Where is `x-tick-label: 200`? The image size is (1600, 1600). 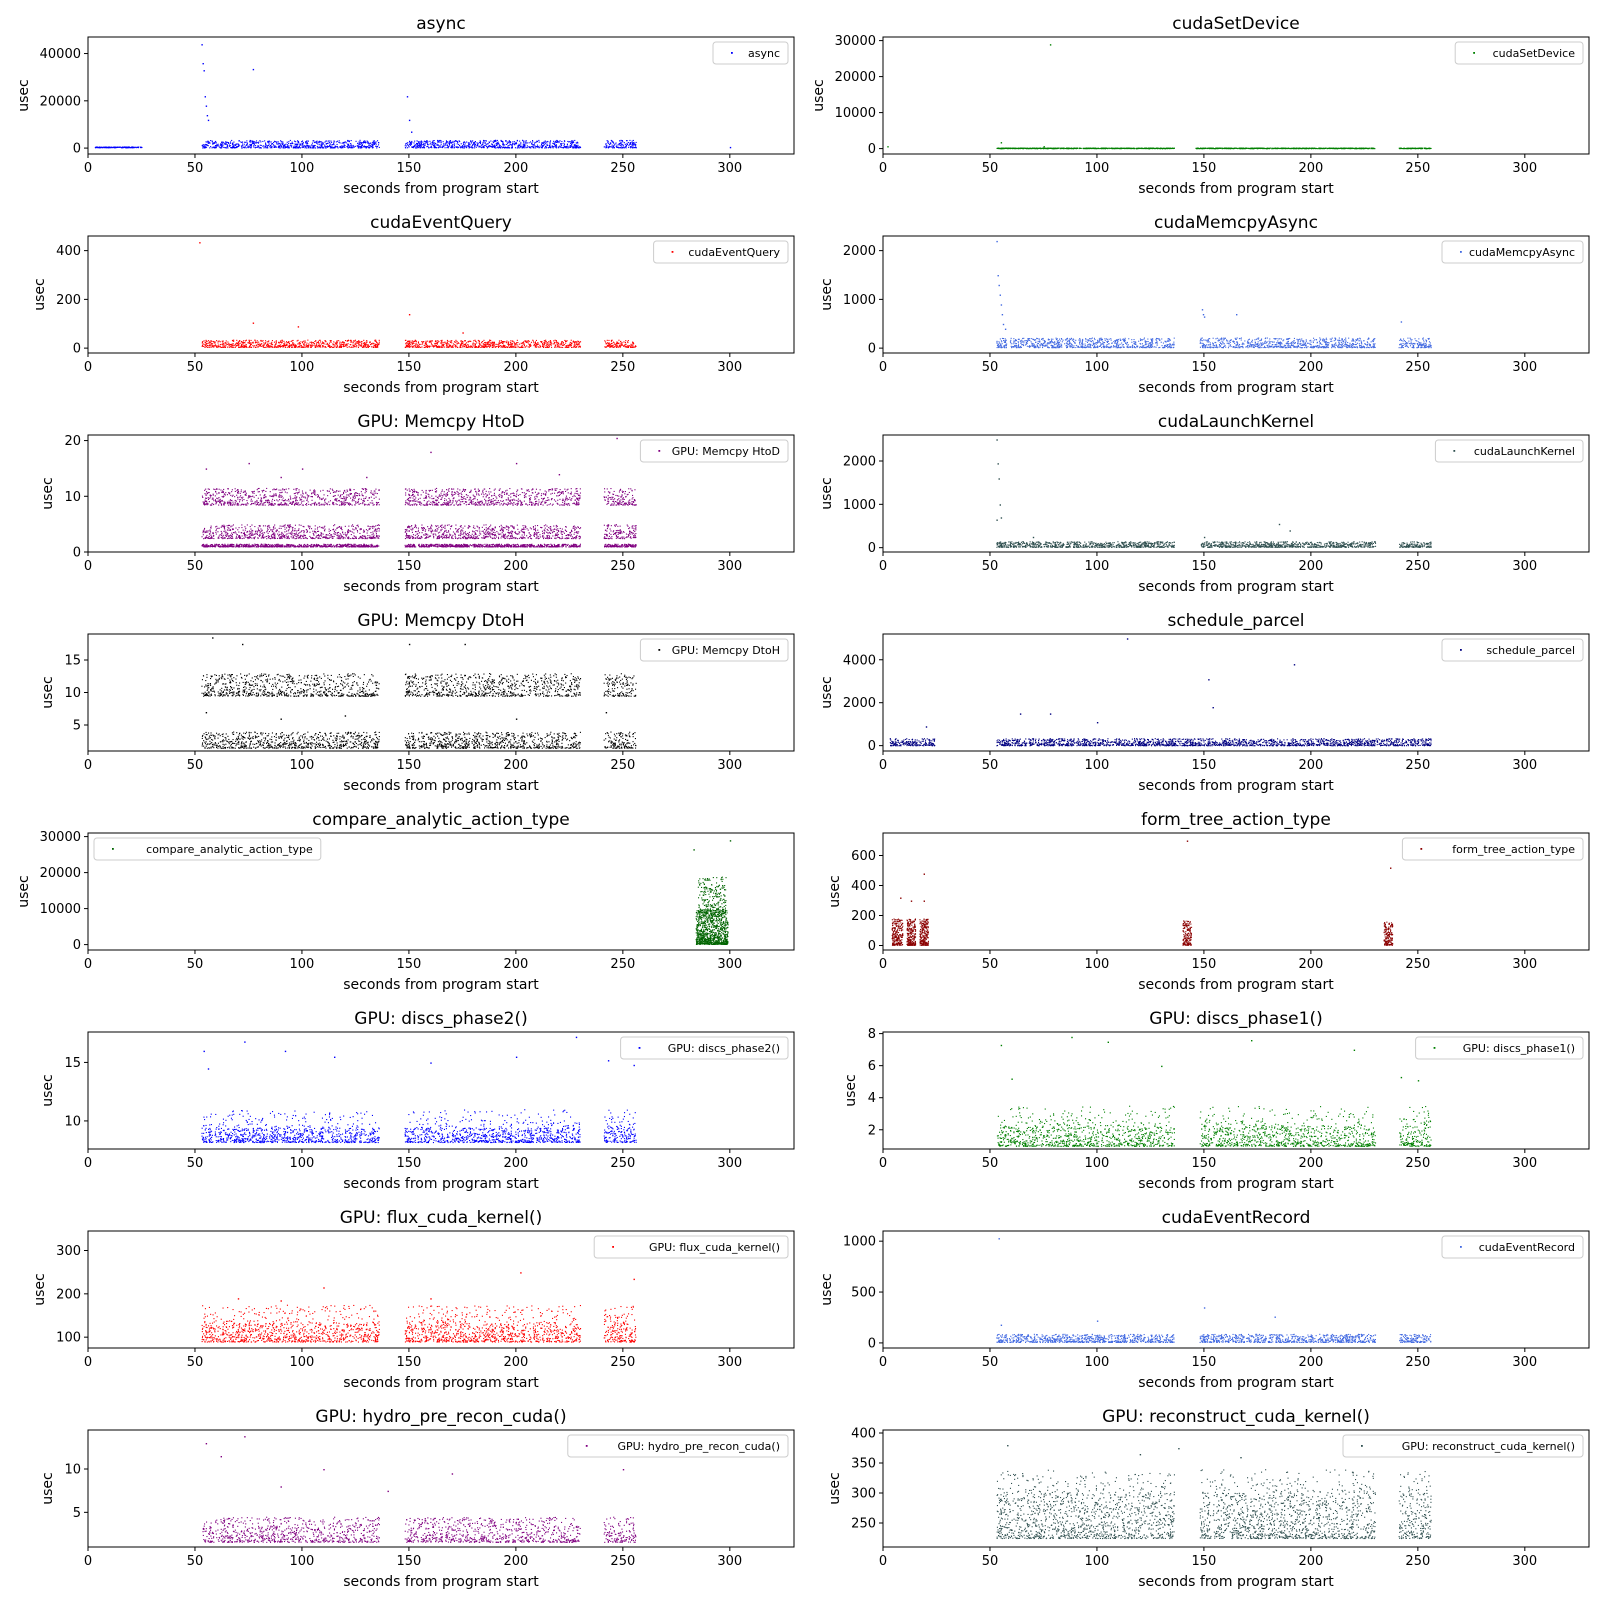 x-tick-label: 200 is located at coordinates (1310, 168).